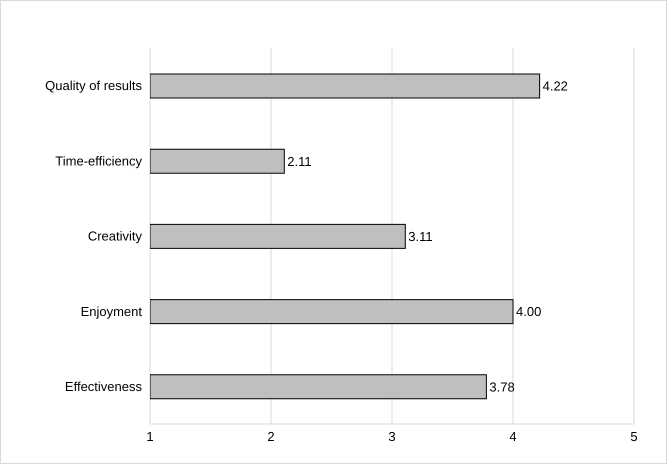 This screenshot has width=667, height=464. I want to click on y-tick-label: Effectiveness, so click(103, 386).